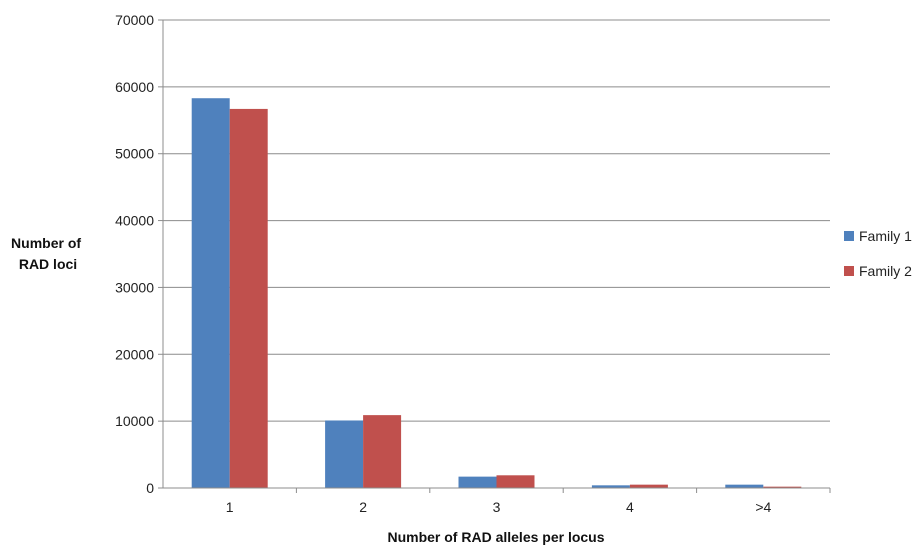 Image resolution: width=921 pixels, height=546 pixels. Describe the element at coordinates (134, 87) in the screenshot. I see `y-tick-label-60000: 60000` at that location.